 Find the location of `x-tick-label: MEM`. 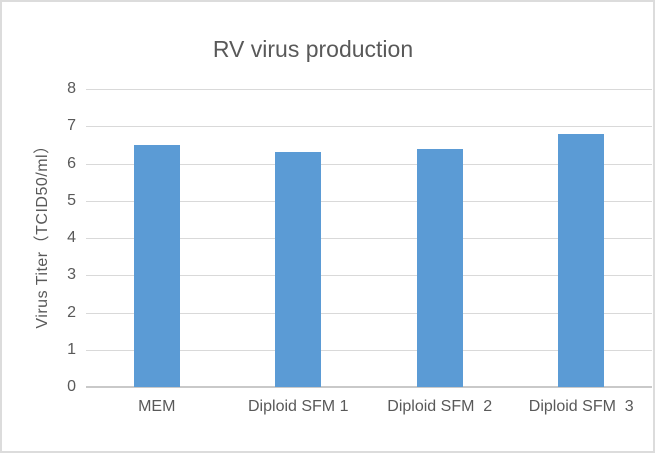

x-tick-label: MEM is located at coordinates (157, 406).